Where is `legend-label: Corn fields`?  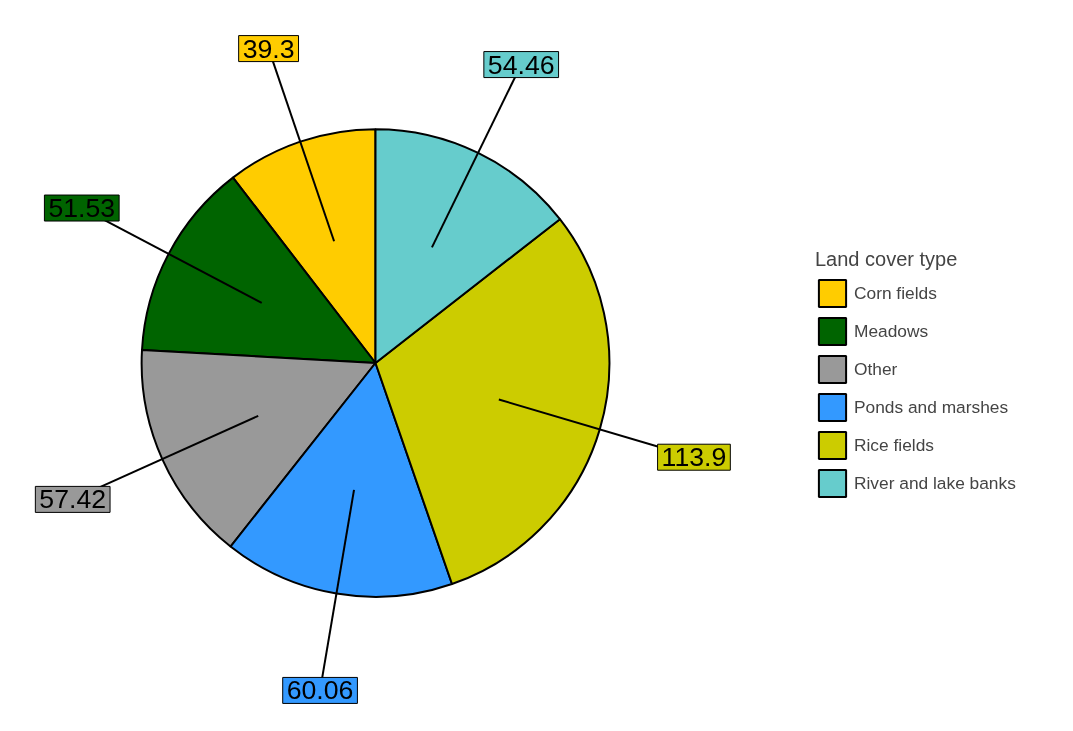 legend-label: Corn fields is located at coordinates (895, 293).